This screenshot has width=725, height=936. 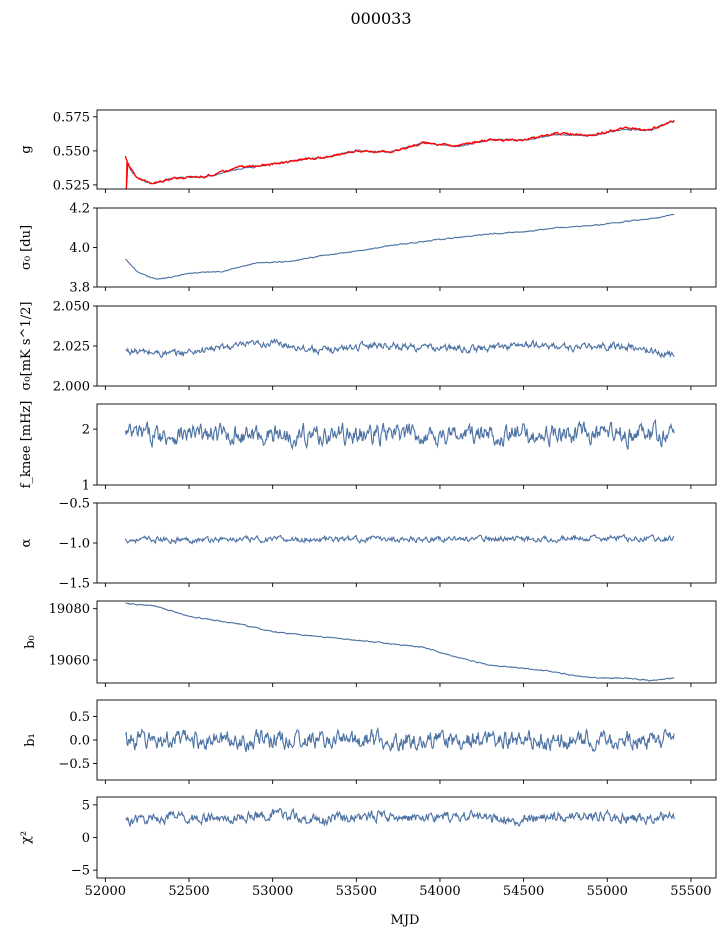 I want to click on axes-frame-chi2, so click(x=406, y=837).